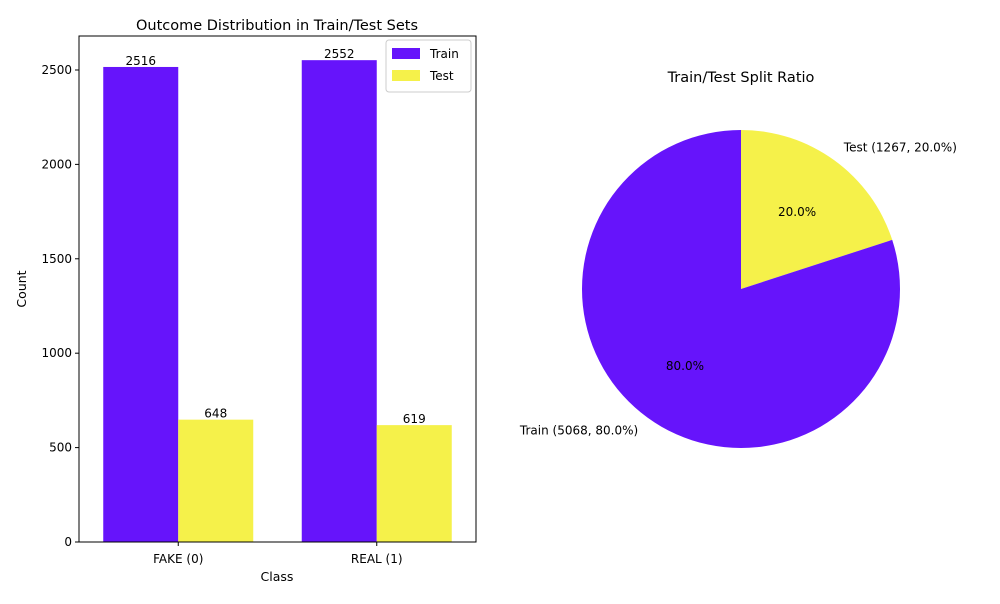  Describe the element at coordinates (741, 78) in the screenshot. I see `pie-chart-title: Train/Test Split Ratio` at that location.